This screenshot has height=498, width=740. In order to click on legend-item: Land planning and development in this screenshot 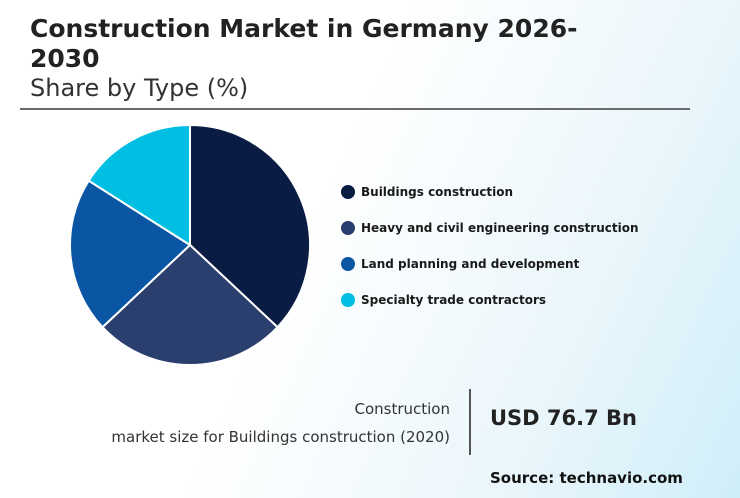, I will do `click(490, 264)`.